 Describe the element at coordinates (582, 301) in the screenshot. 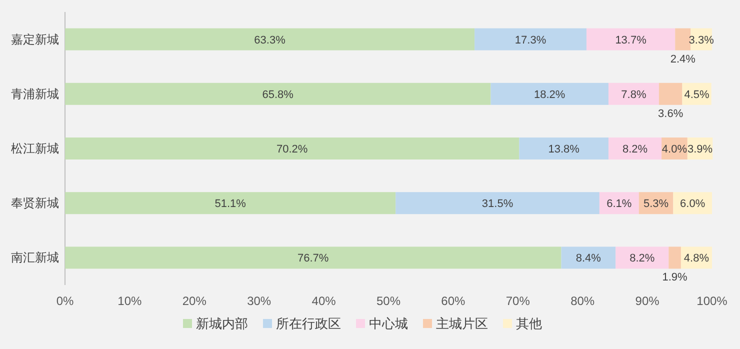

I see `x-tick-label: 80%` at that location.